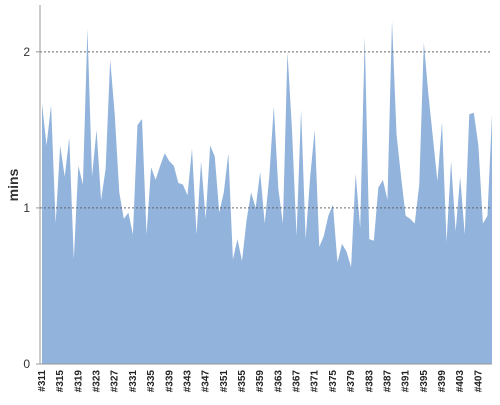 The height and width of the screenshot is (405, 500). What do you see at coordinates (115, 381) in the screenshot?
I see `x-tick-label: #327` at bounding box center [115, 381].